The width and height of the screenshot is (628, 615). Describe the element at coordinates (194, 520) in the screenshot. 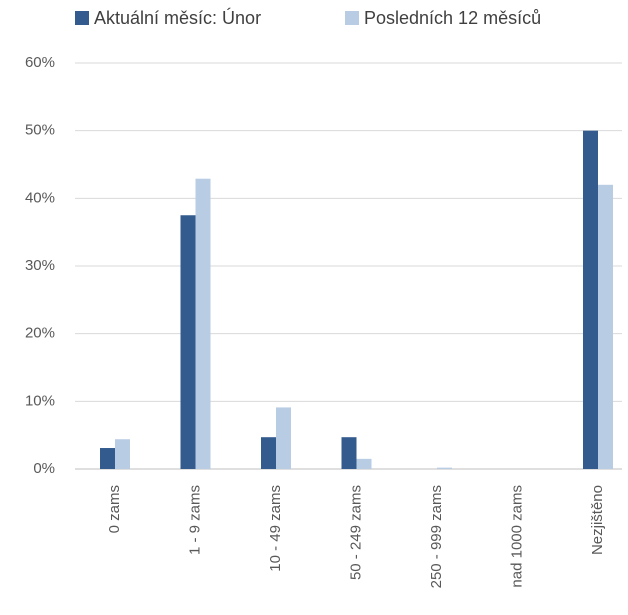

I see `x-tick-label: 1 - 9 zams` at that location.